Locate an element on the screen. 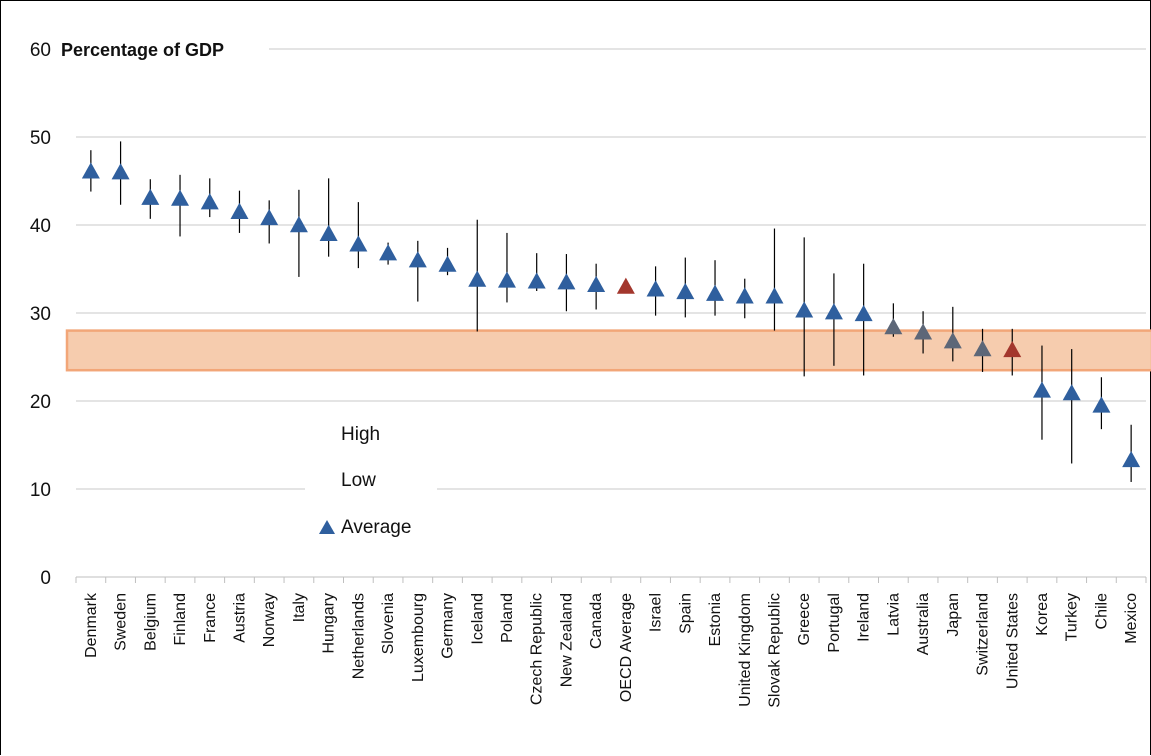 The height and width of the screenshot is (756, 1151). average-marker-new-zealand is located at coordinates (566, 281).